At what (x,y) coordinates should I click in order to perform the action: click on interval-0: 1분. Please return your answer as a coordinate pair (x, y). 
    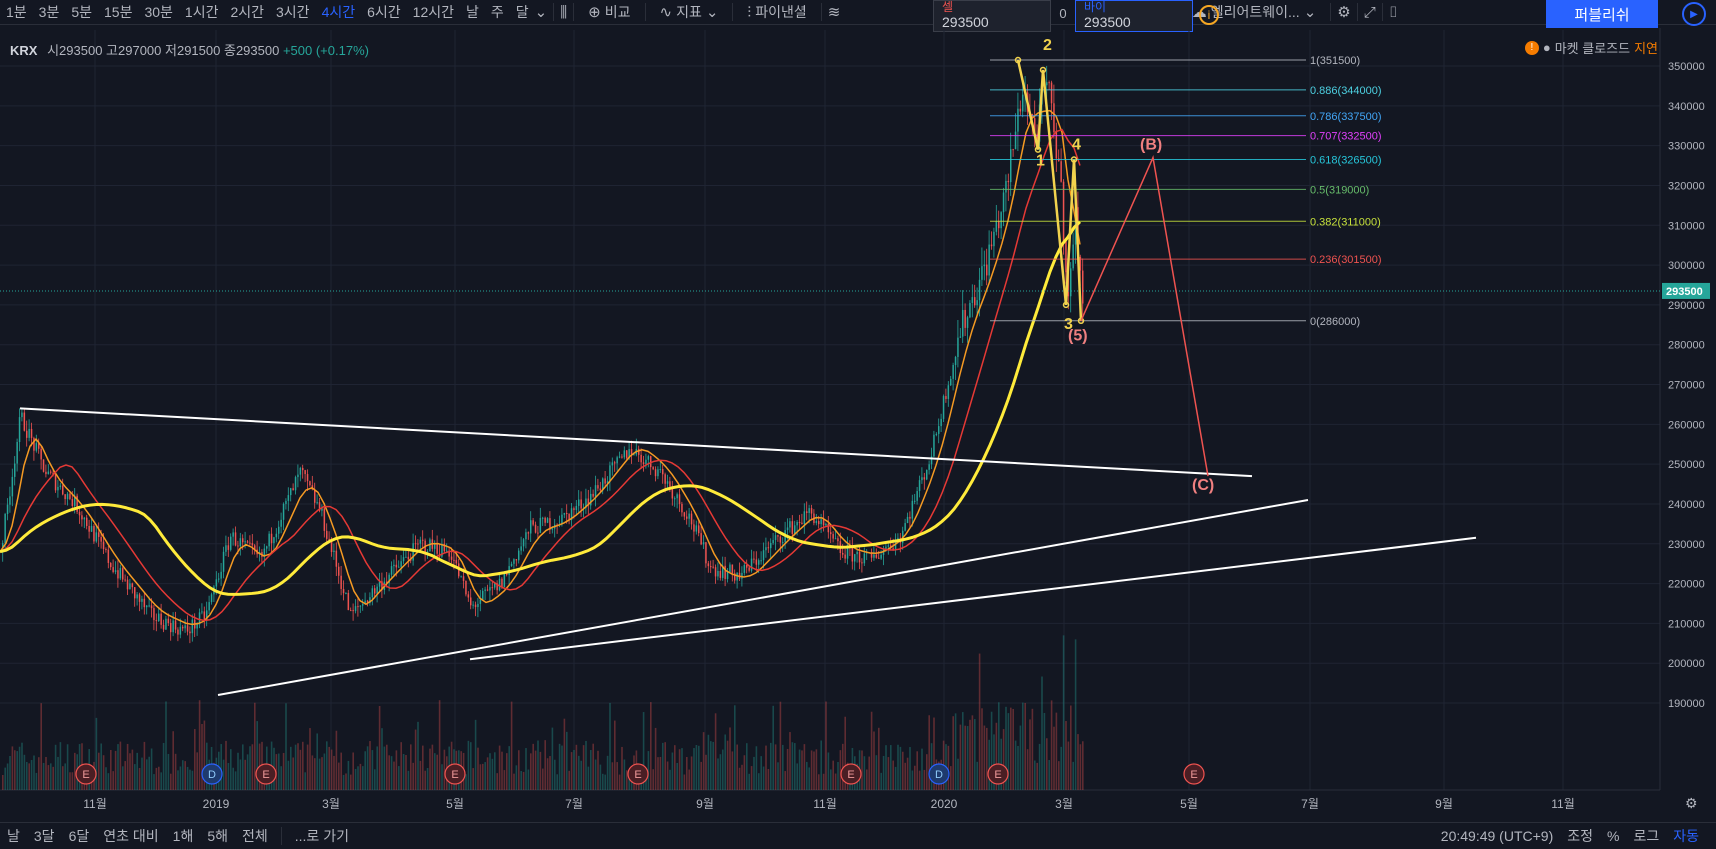
    Looking at the image, I should click on (16, 12).